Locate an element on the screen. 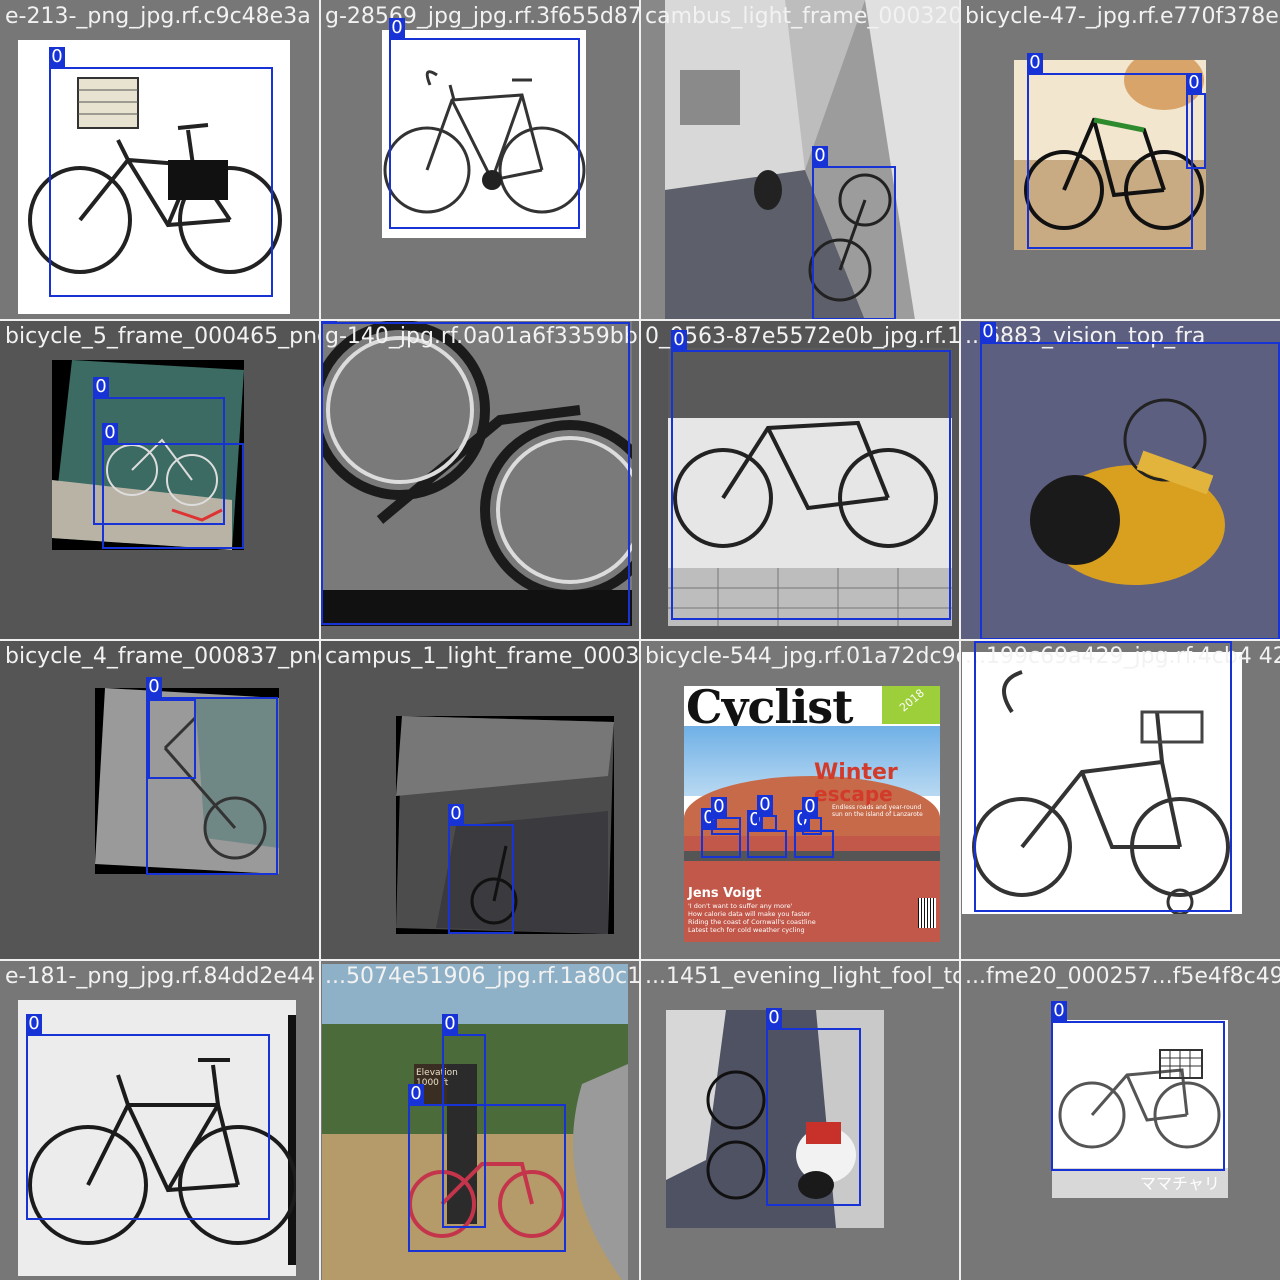  magazine-headline-2: escape is located at coordinates (853, 794).